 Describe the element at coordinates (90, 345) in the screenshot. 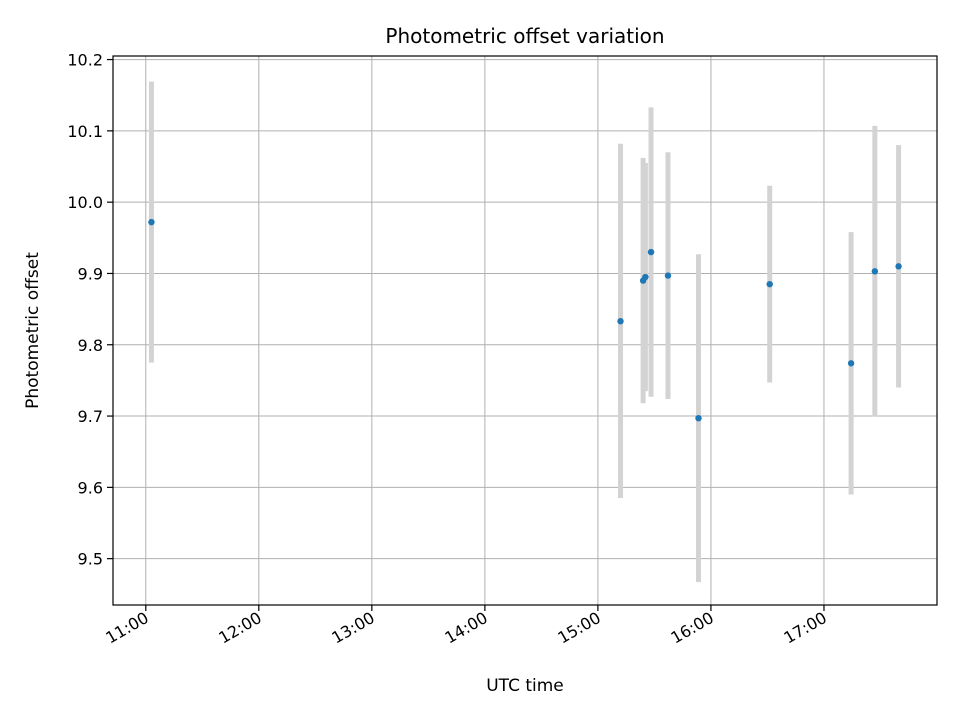

I see `y-tick-label: 9.8` at that location.